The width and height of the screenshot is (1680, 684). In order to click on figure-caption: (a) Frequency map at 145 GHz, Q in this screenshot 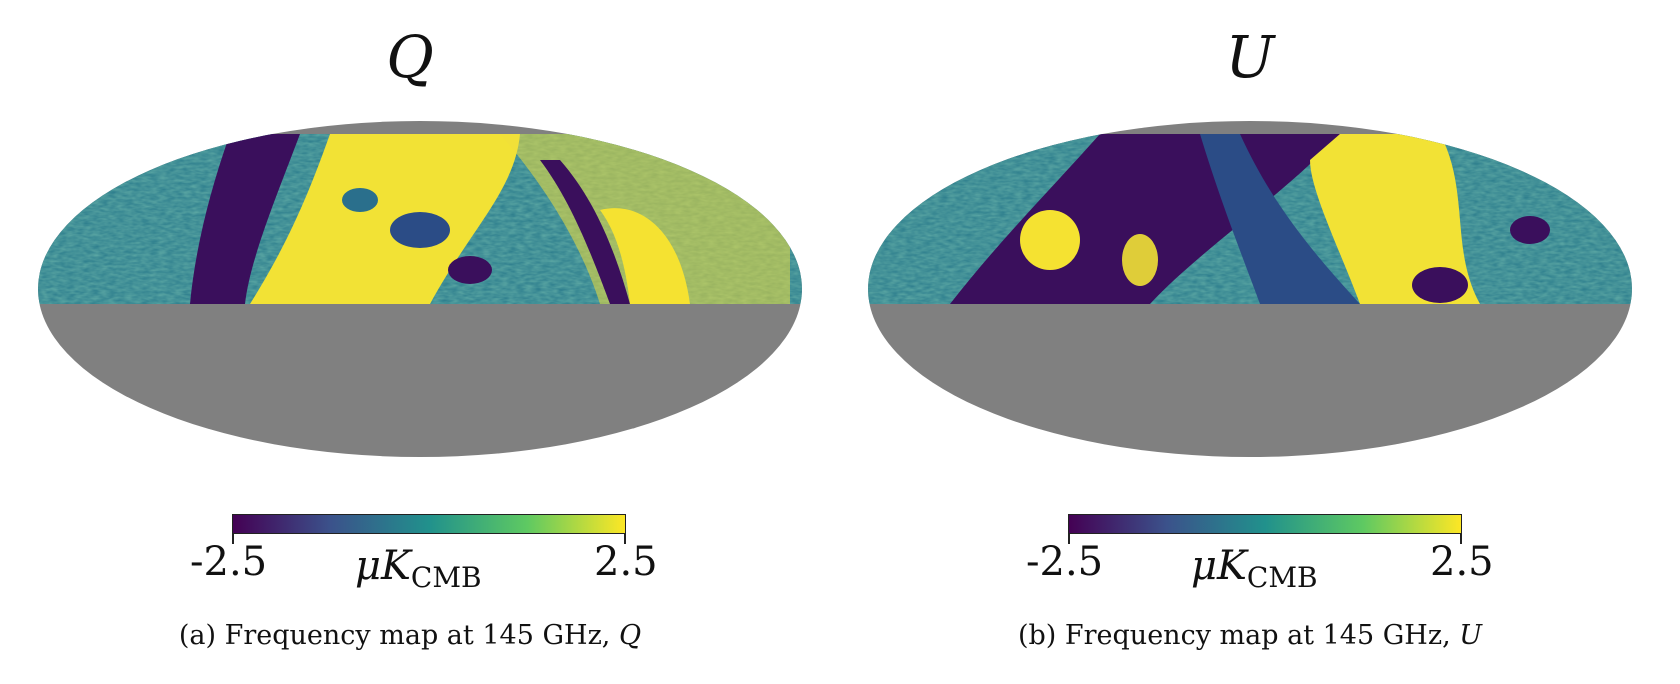, I will do `click(410, 635)`.